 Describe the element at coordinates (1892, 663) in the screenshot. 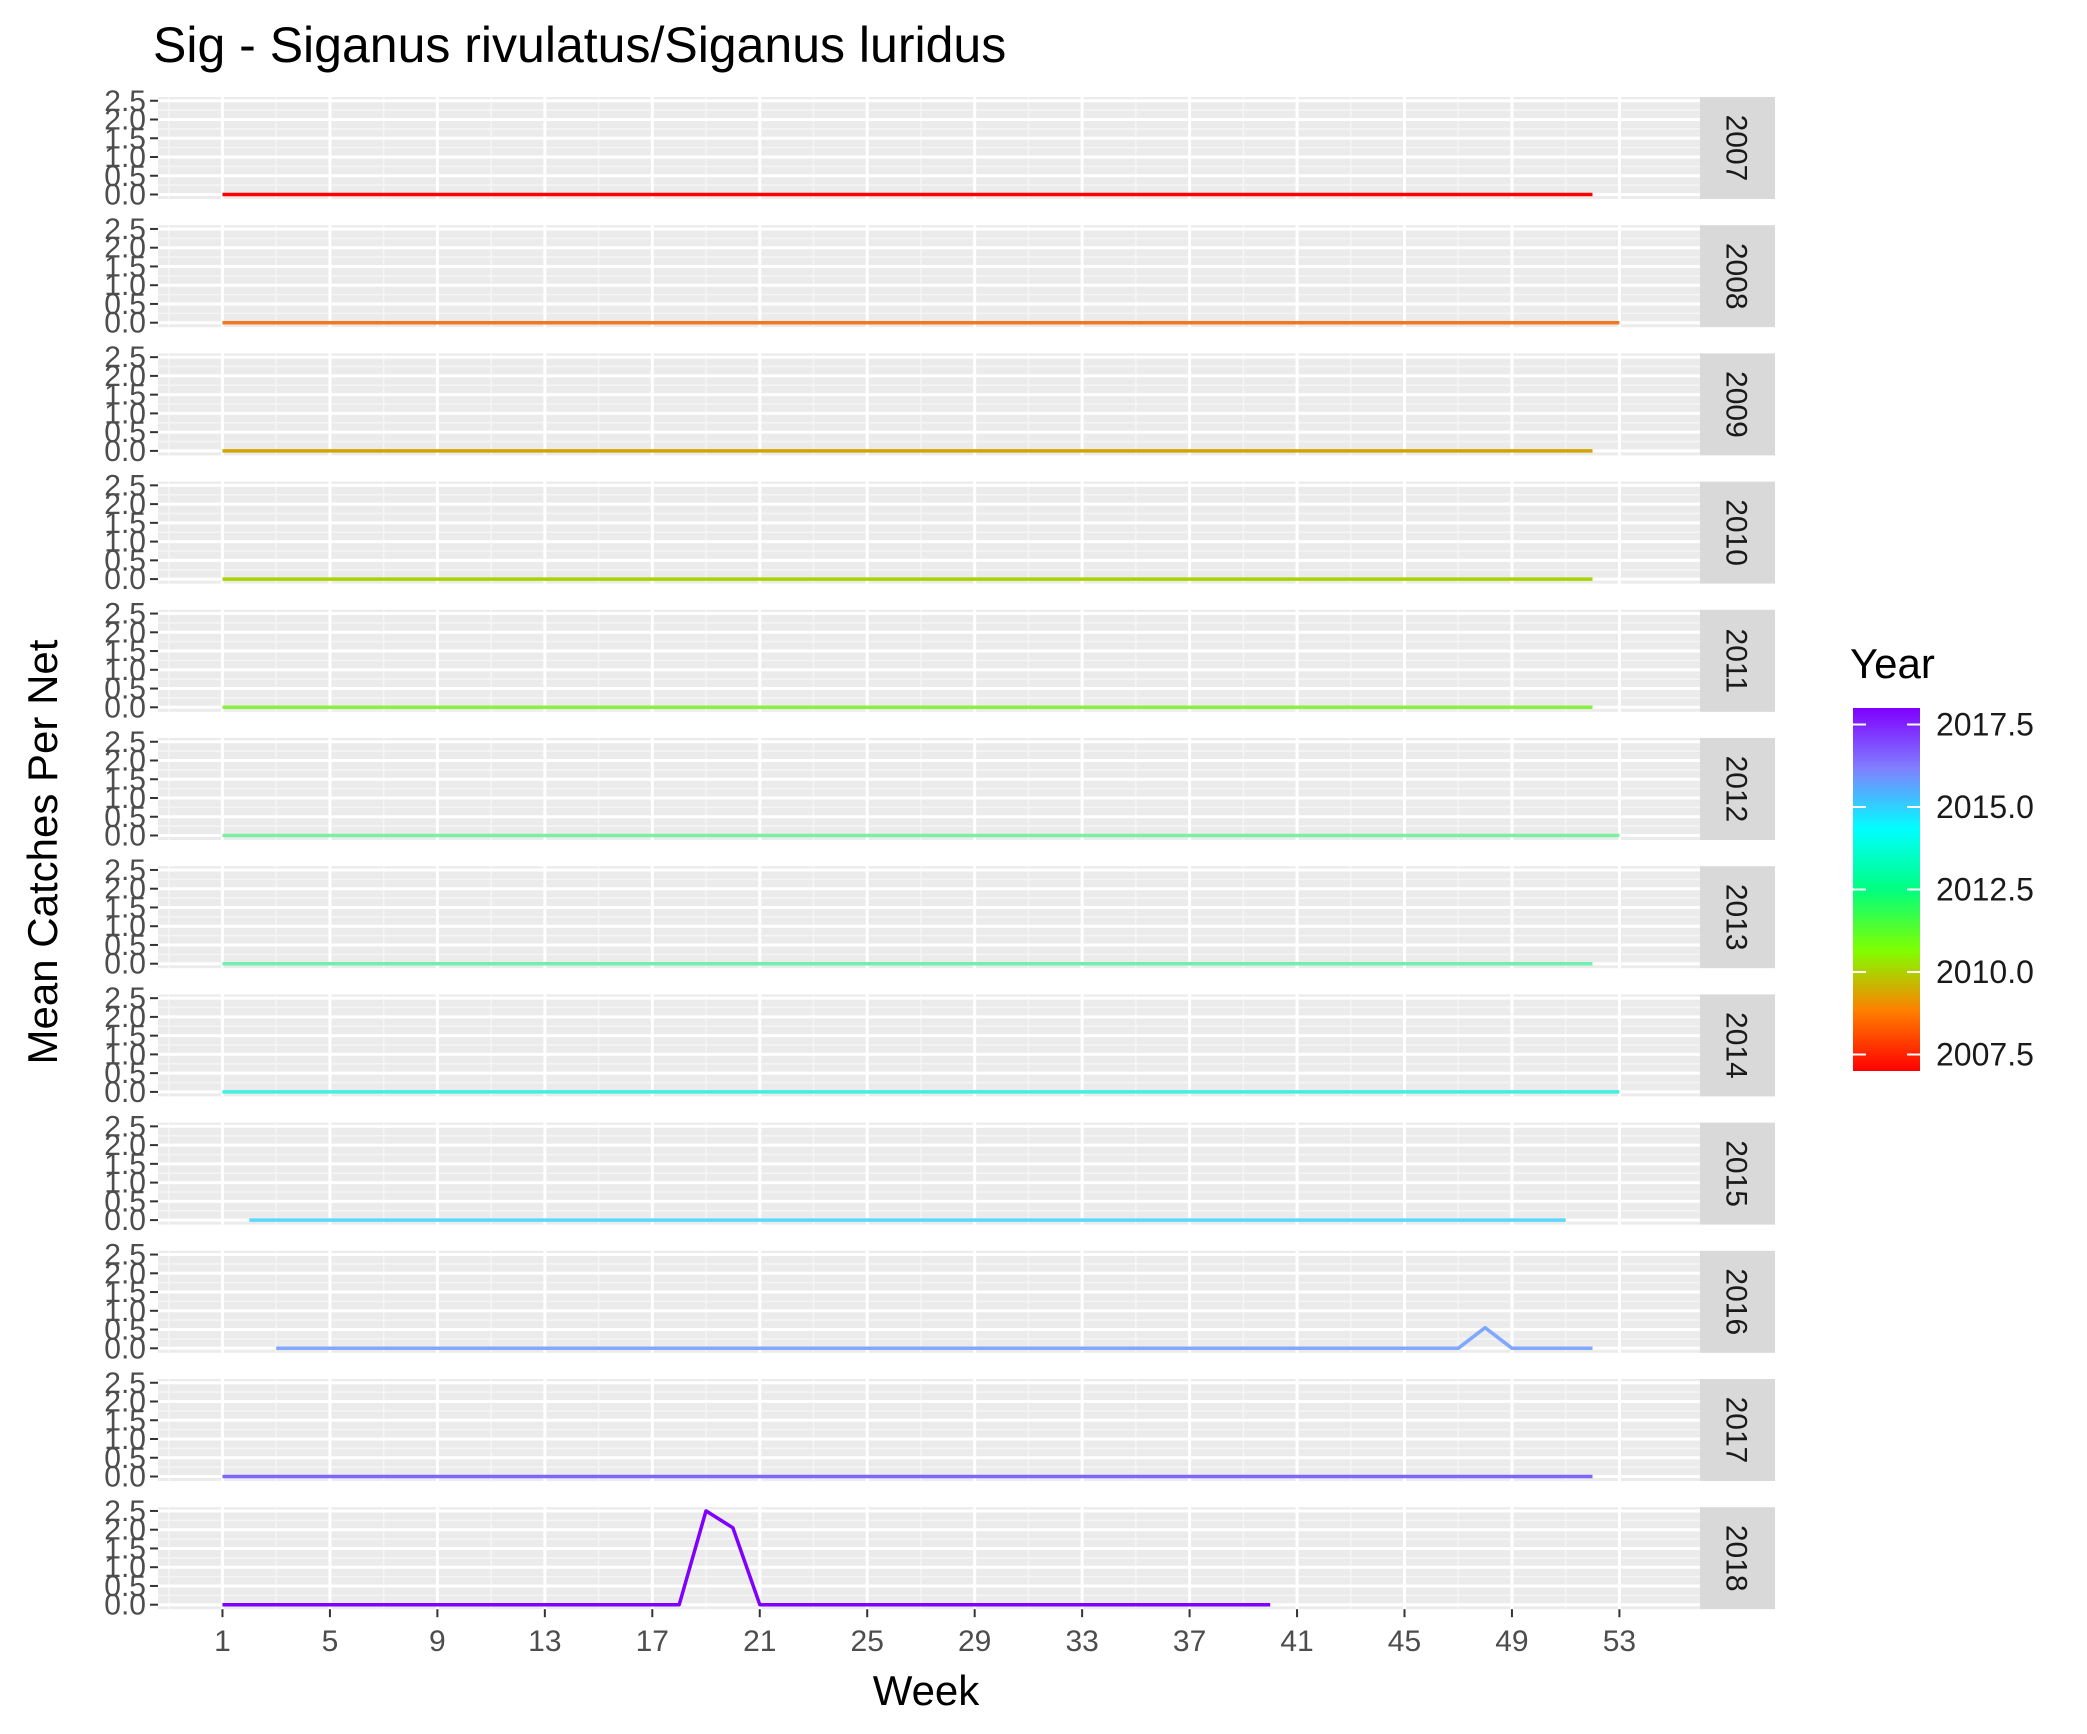

I see `legend-title: Year` at that location.